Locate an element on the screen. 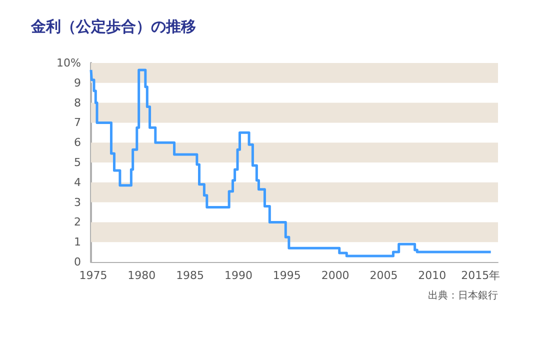 This screenshot has height=338, width=560. y-tick-label: 3 is located at coordinates (77, 202).